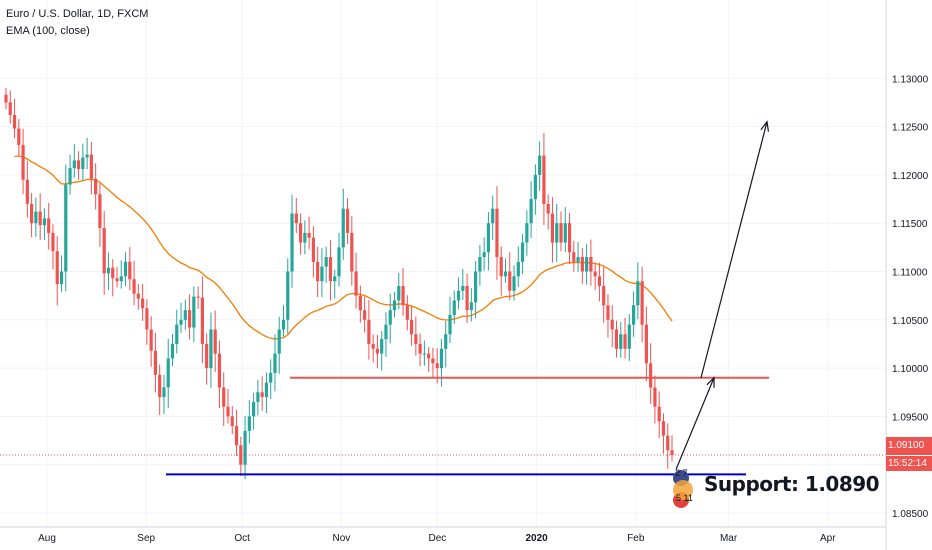 The height and width of the screenshot is (550, 932). What do you see at coordinates (683, 488) in the screenshot?
I see `event-badges: 2 7 5 11` at bounding box center [683, 488].